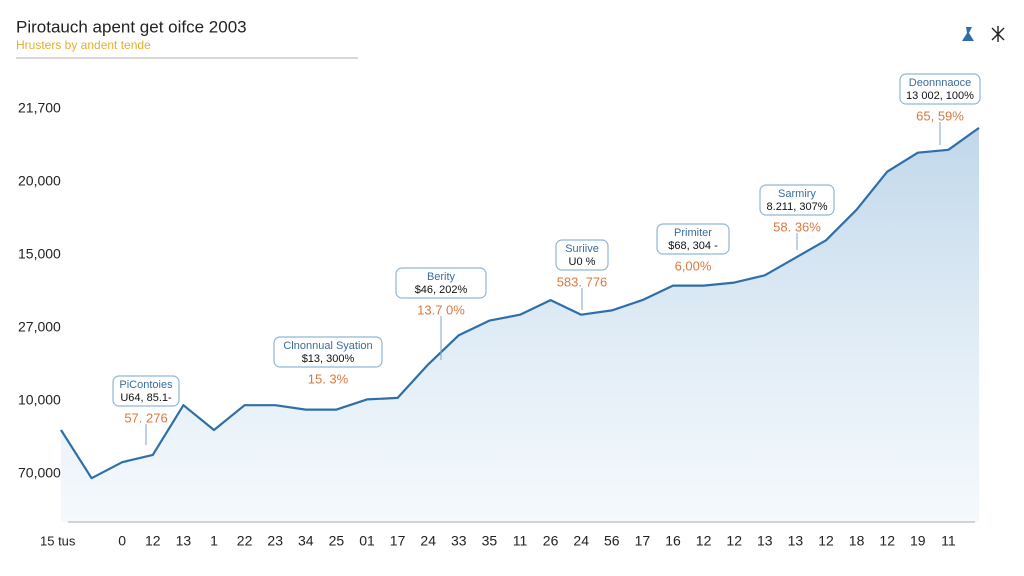 The height and width of the screenshot is (576, 1024). What do you see at coordinates (328, 378) in the screenshot?
I see `annotation-note: 15. 3%` at bounding box center [328, 378].